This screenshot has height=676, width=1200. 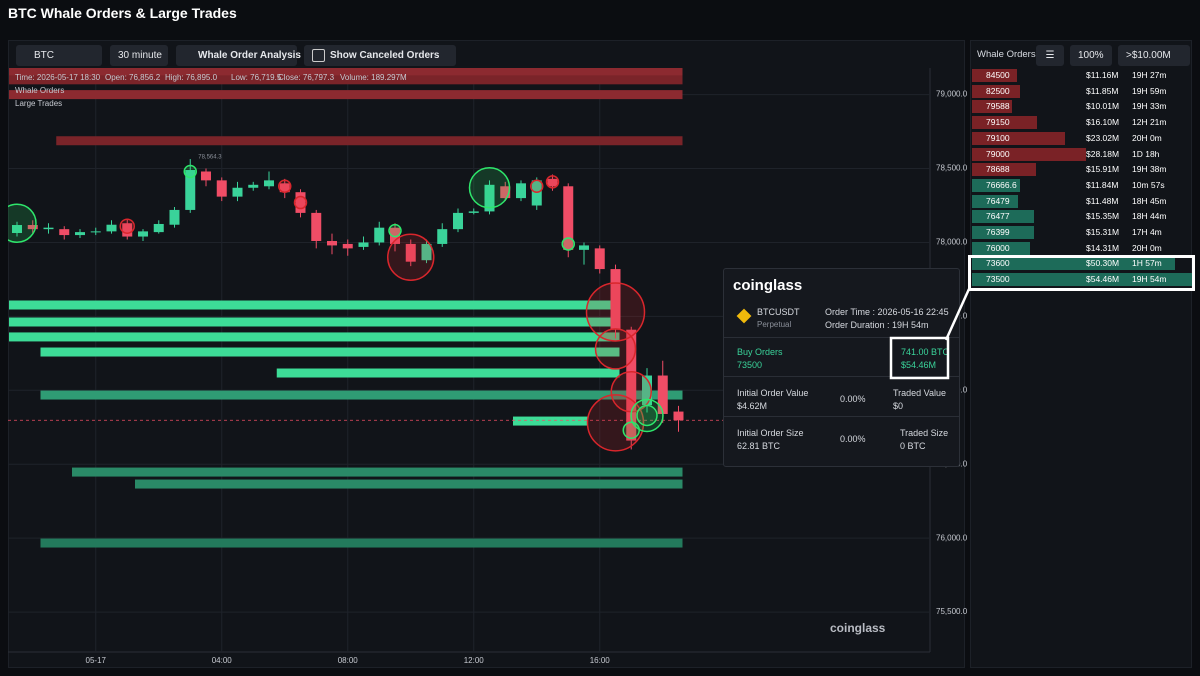 What do you see at coordinates (1082, 185) in the screenshot?
I see `order-row: 76666.6 $11.84M 10m 57s` at bounding box center [1082, 185].